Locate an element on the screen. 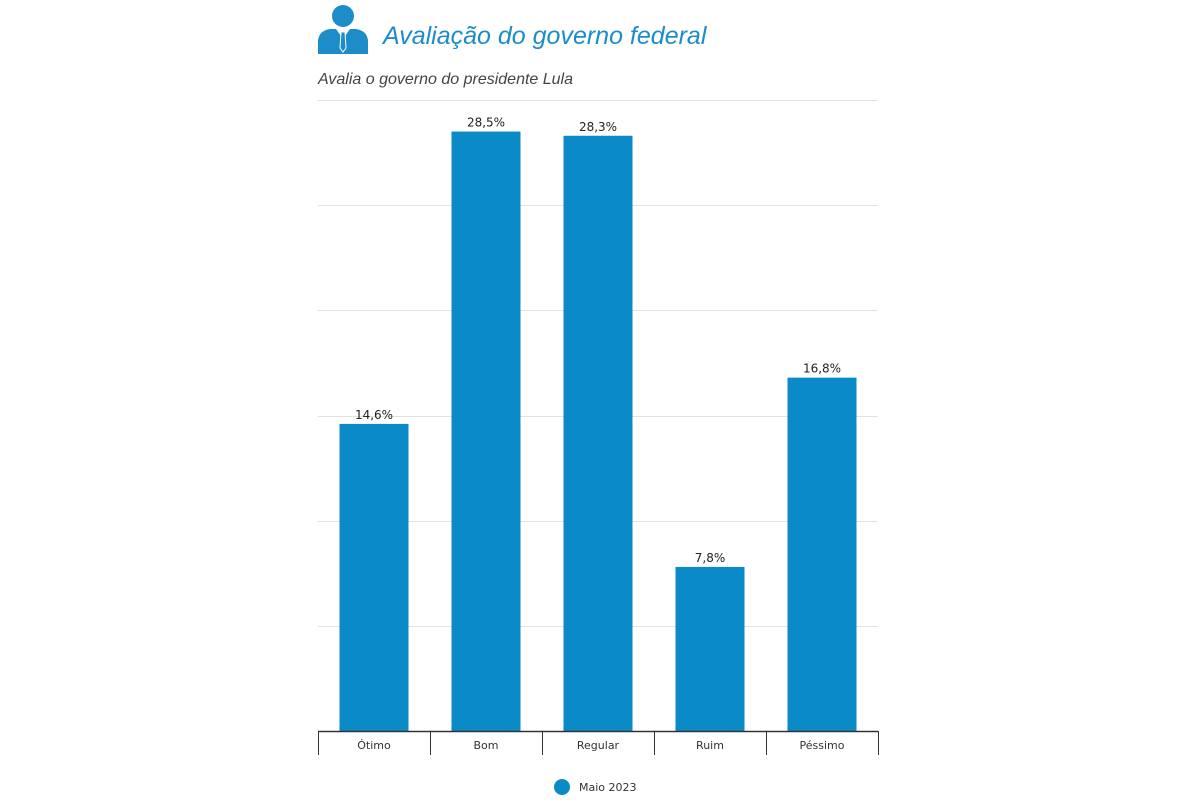  x-tick-label: Regular is located at coordinates (598, 745).